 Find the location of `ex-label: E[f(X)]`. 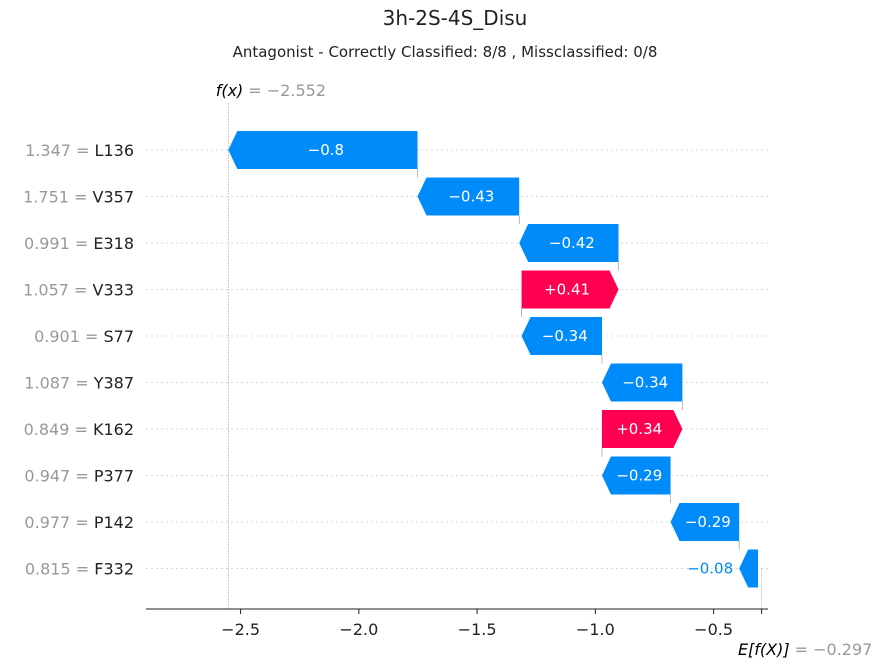

ex-label: E[f(X)] is located at coordinates (764, 649).